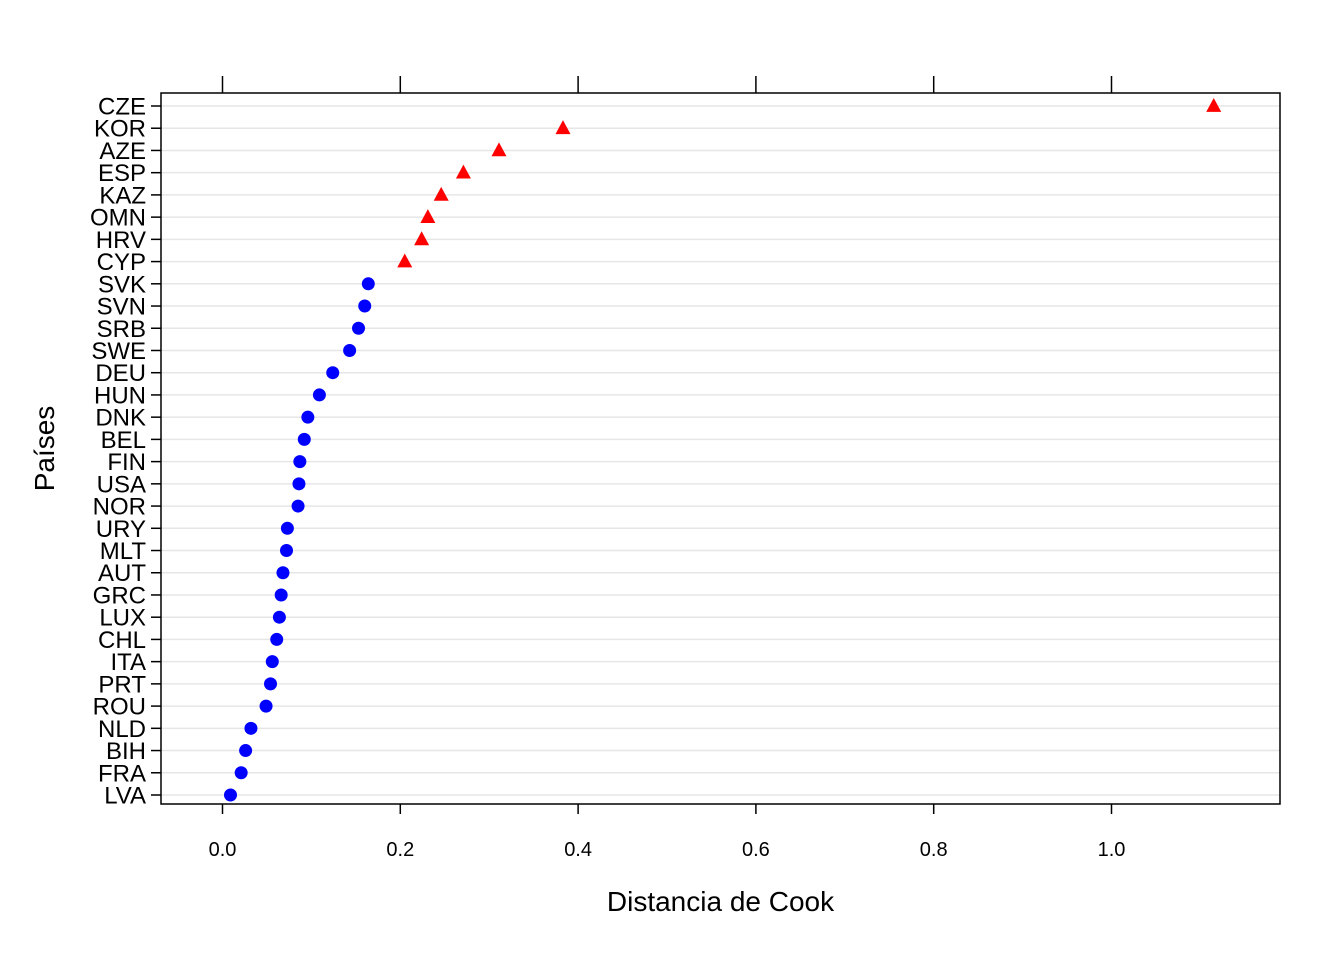  What do you see at coordinates (368, 284) in the screenshot?
I see `point-svk` at bounding box center [368, 284].